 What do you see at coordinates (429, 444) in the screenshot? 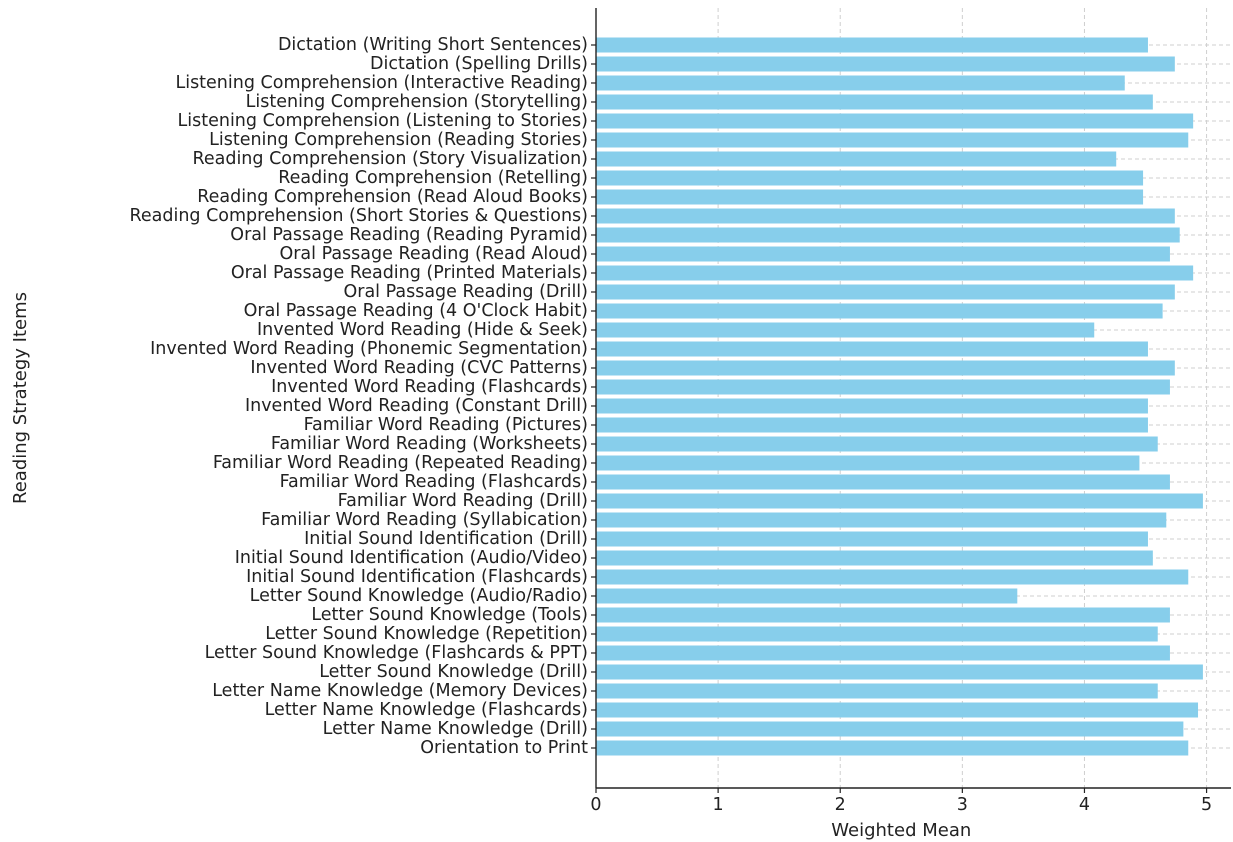
I see `category-label: Familiar Word Reading (Worksheets)` at bounding box center [429, 444].